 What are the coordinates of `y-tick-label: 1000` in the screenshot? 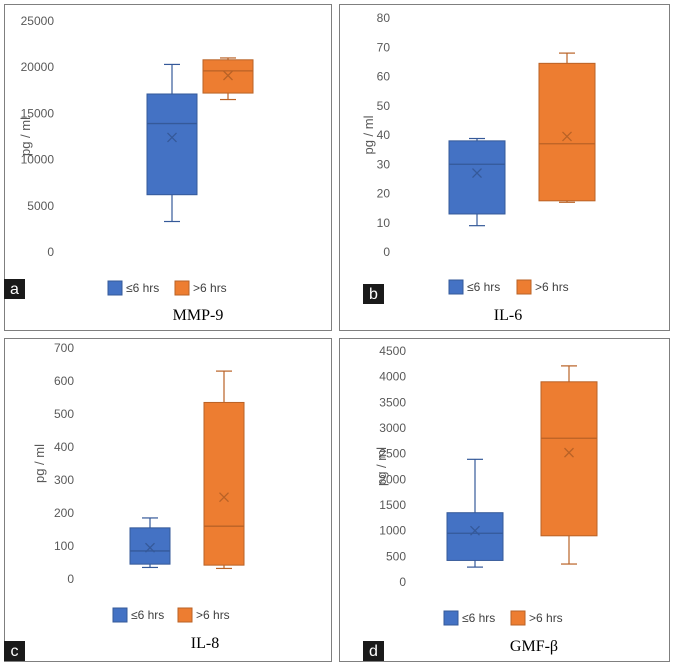 It's located at (392, 531).